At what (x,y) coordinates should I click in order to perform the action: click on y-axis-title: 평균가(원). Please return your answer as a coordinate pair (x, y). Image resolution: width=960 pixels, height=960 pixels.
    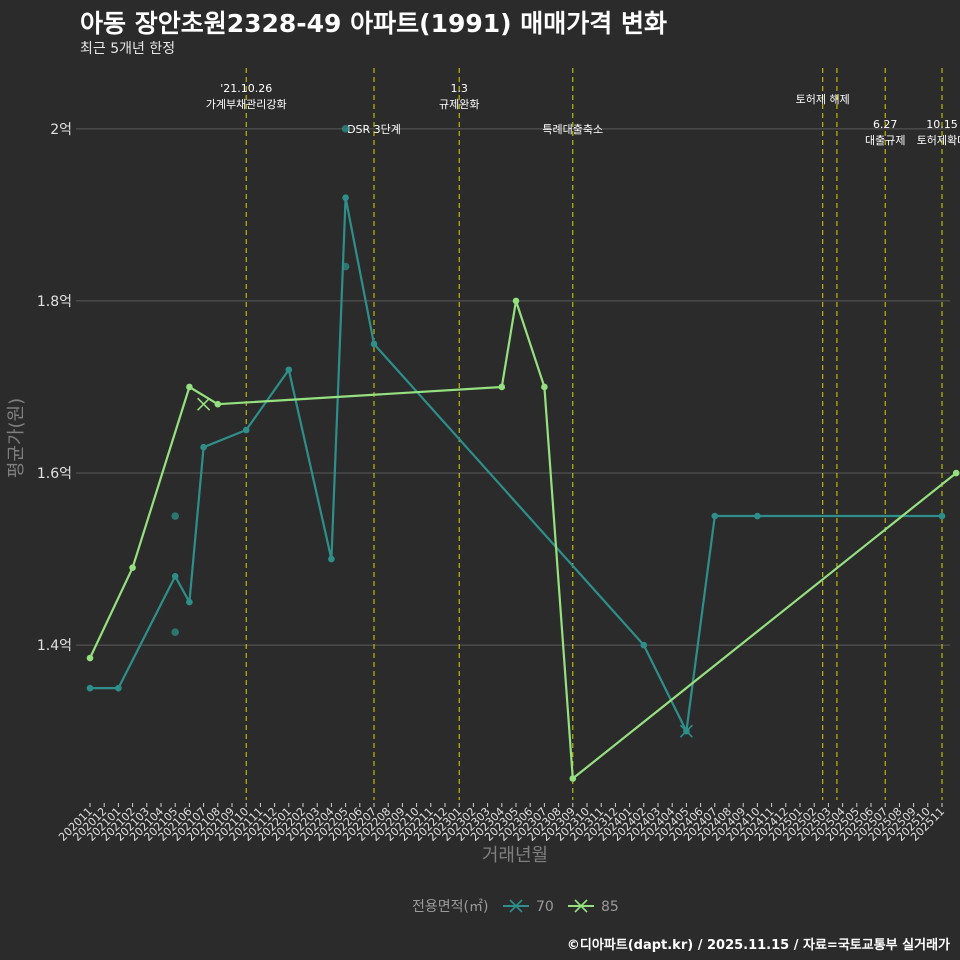
    Looking at the image, I should click on (16, 438).